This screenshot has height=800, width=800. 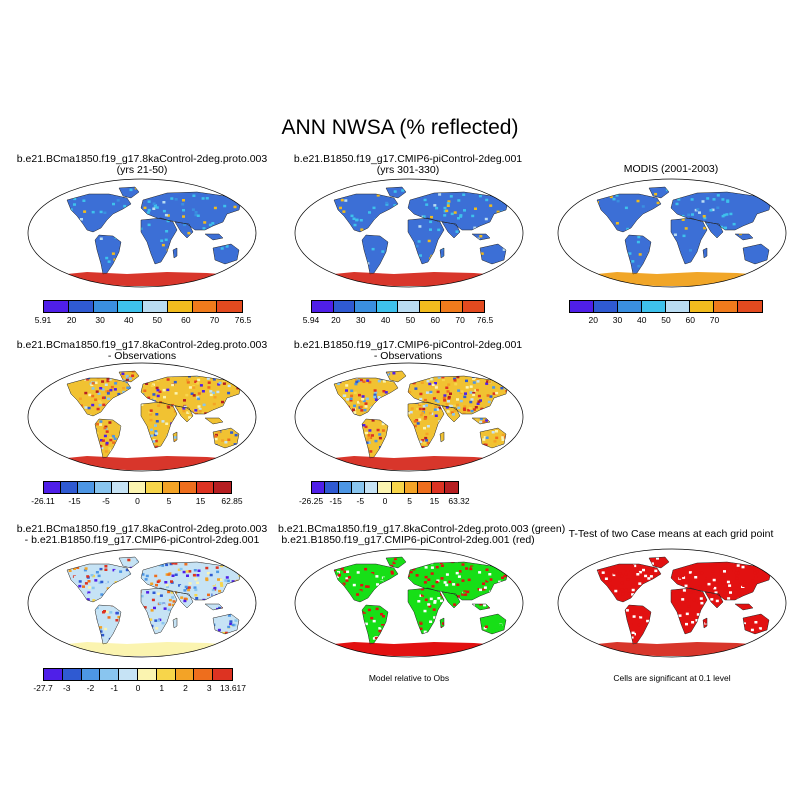 I want to click on map-case1-case2, so click(x=142, y=603).